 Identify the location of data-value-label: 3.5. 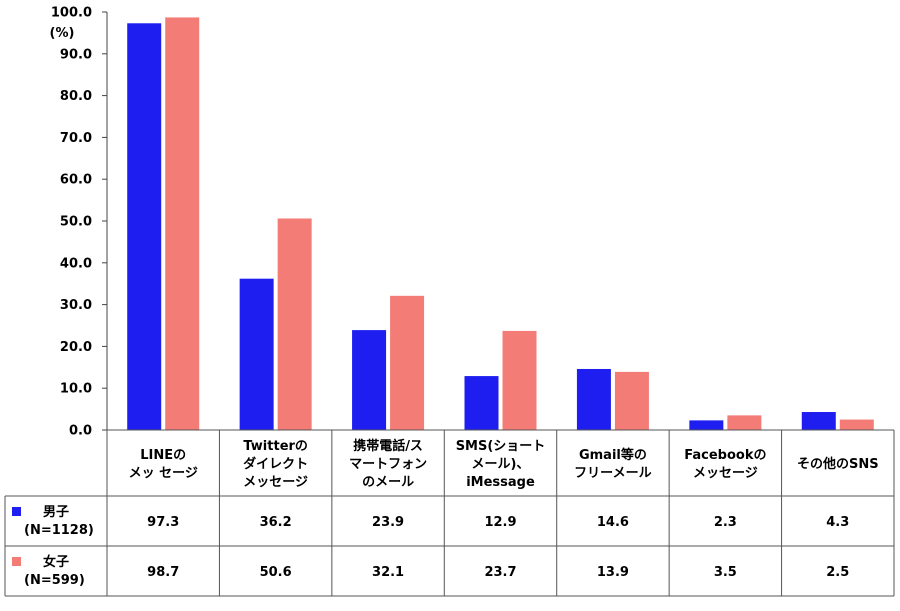
(725, 572).